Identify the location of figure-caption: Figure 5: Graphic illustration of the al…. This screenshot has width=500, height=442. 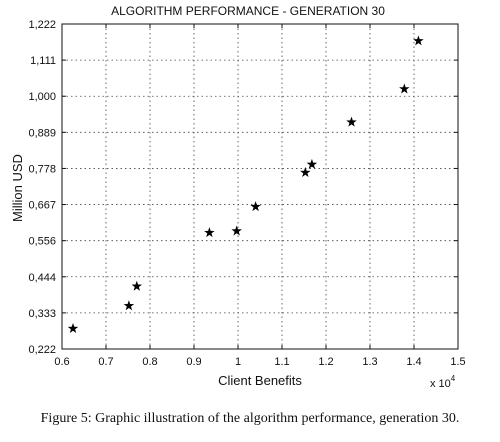
(250, 418).